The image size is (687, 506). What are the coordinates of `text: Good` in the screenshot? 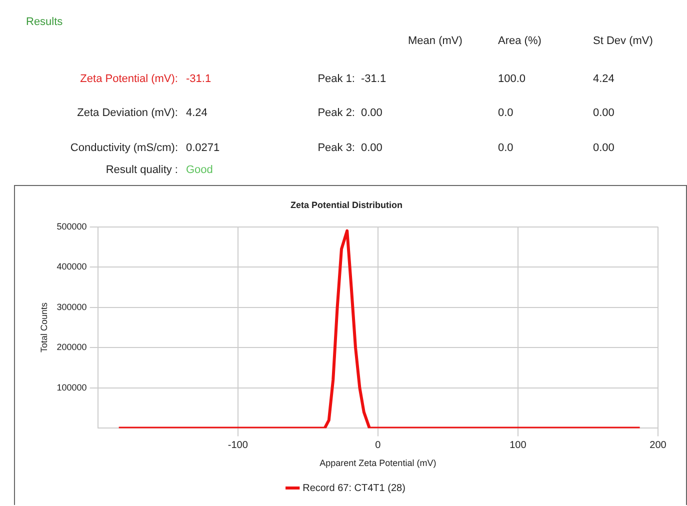 It's located at (199, 170).